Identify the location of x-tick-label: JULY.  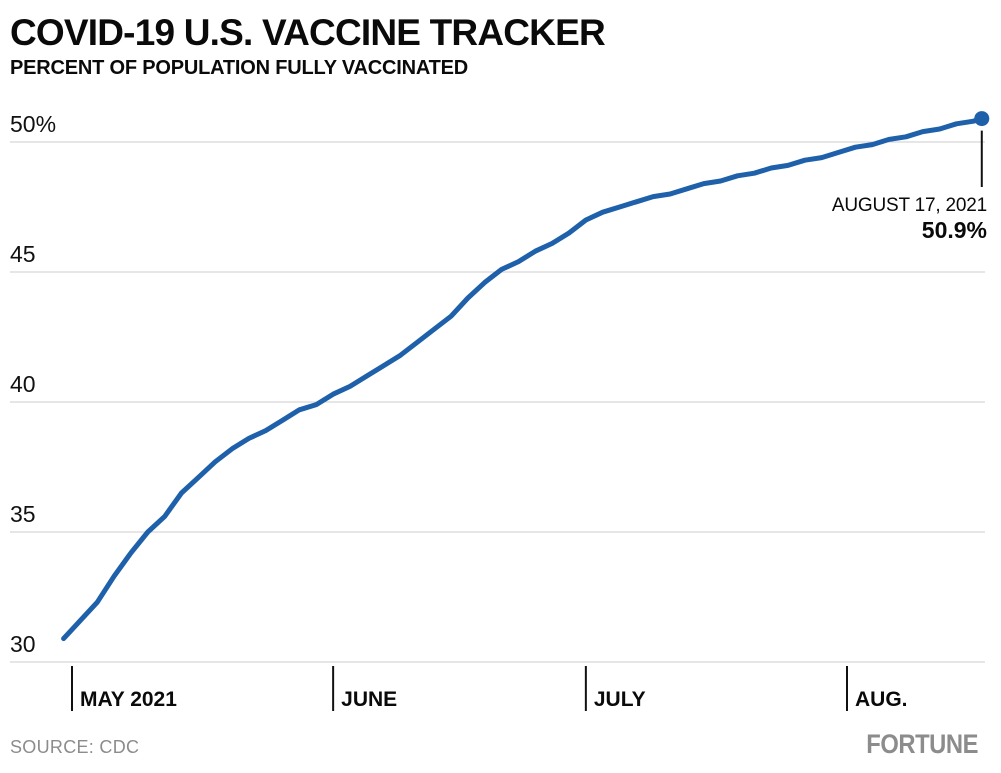
(619, 699).